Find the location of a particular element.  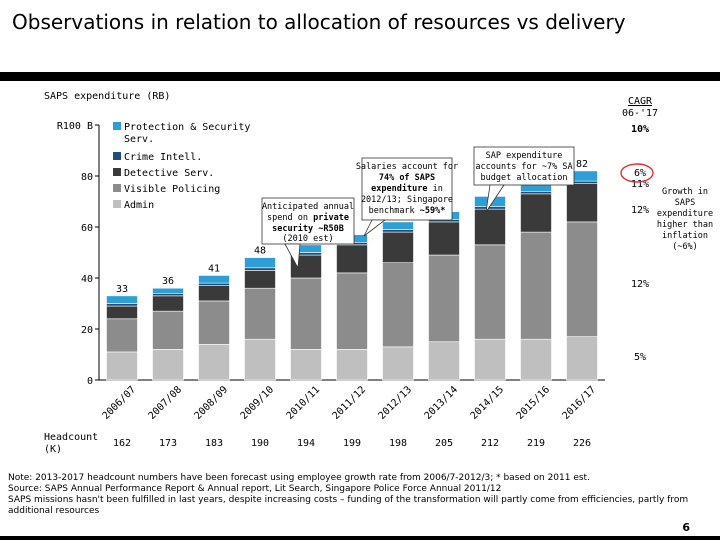

headcount-value: 199 is located at coordinates (352, 443).